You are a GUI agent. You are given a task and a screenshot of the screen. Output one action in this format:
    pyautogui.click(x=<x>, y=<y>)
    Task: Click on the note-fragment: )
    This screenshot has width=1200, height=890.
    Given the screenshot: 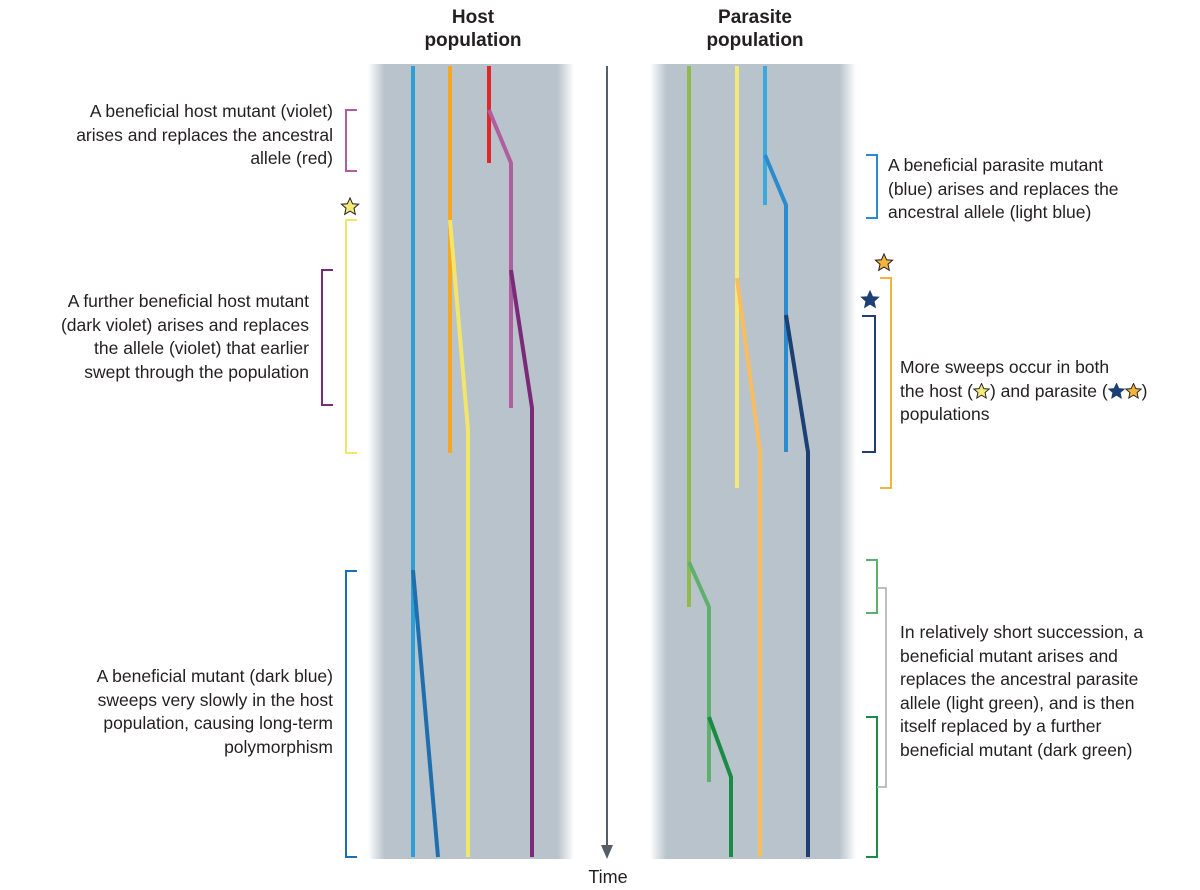 What is the action you would take?
    pyautogui.click(x=1144, y=390)
    